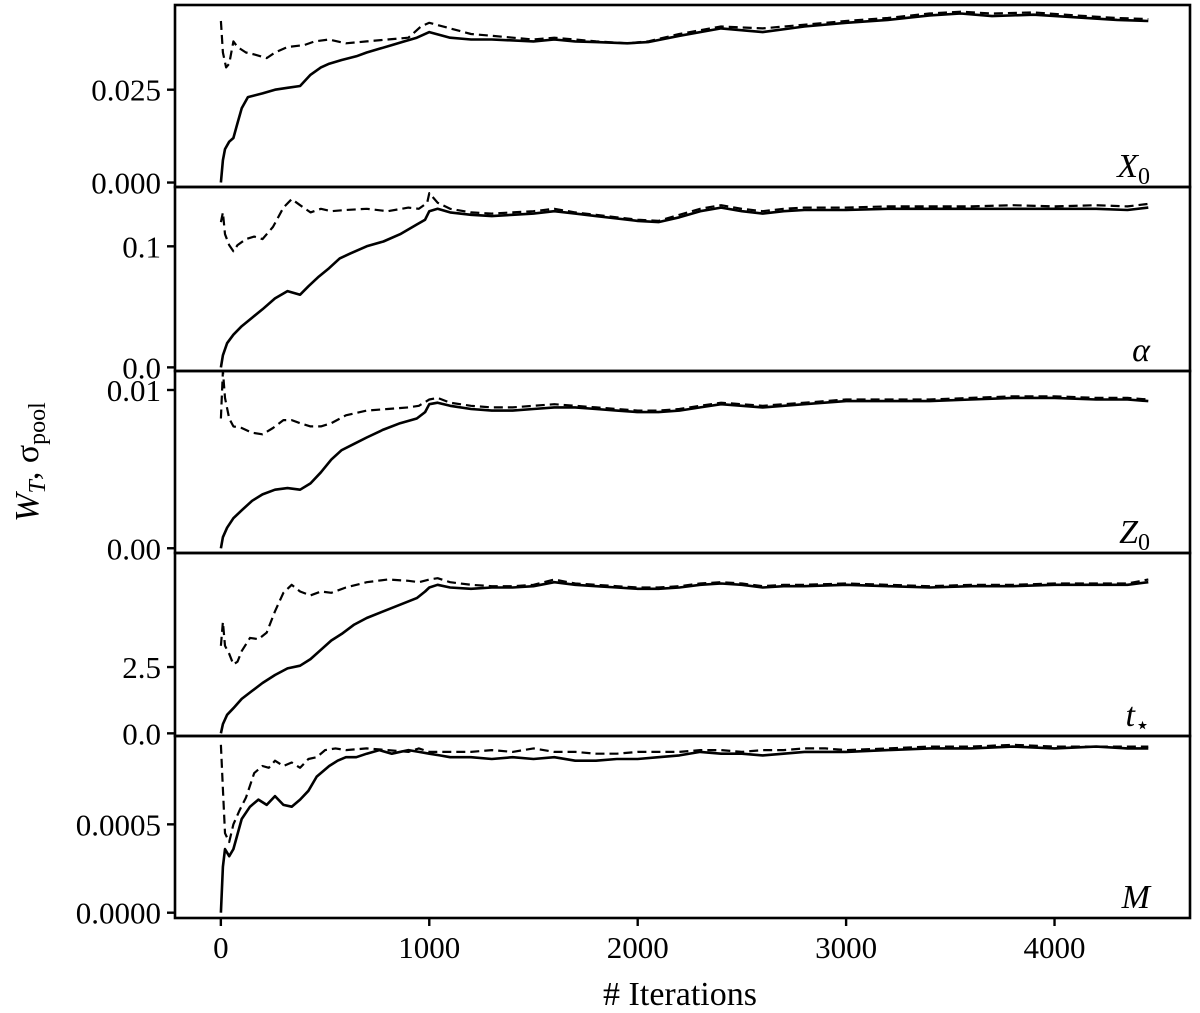  What do you see at coordinates (638, 947) in the screenshot?
I see `x-tick-label: 2000` at bounding box center [638, 947].